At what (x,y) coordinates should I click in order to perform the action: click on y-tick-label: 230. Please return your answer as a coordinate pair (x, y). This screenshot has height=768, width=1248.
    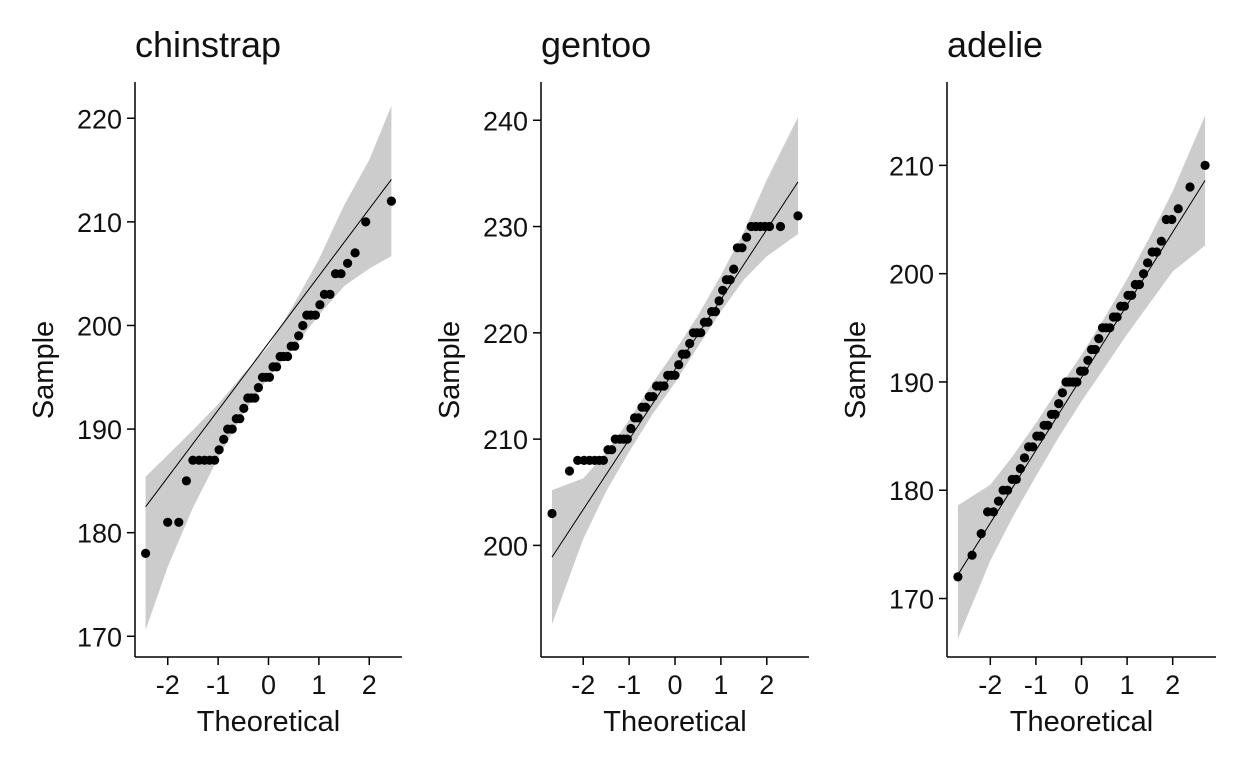
    Looking at the image, I should click on (505, 228).